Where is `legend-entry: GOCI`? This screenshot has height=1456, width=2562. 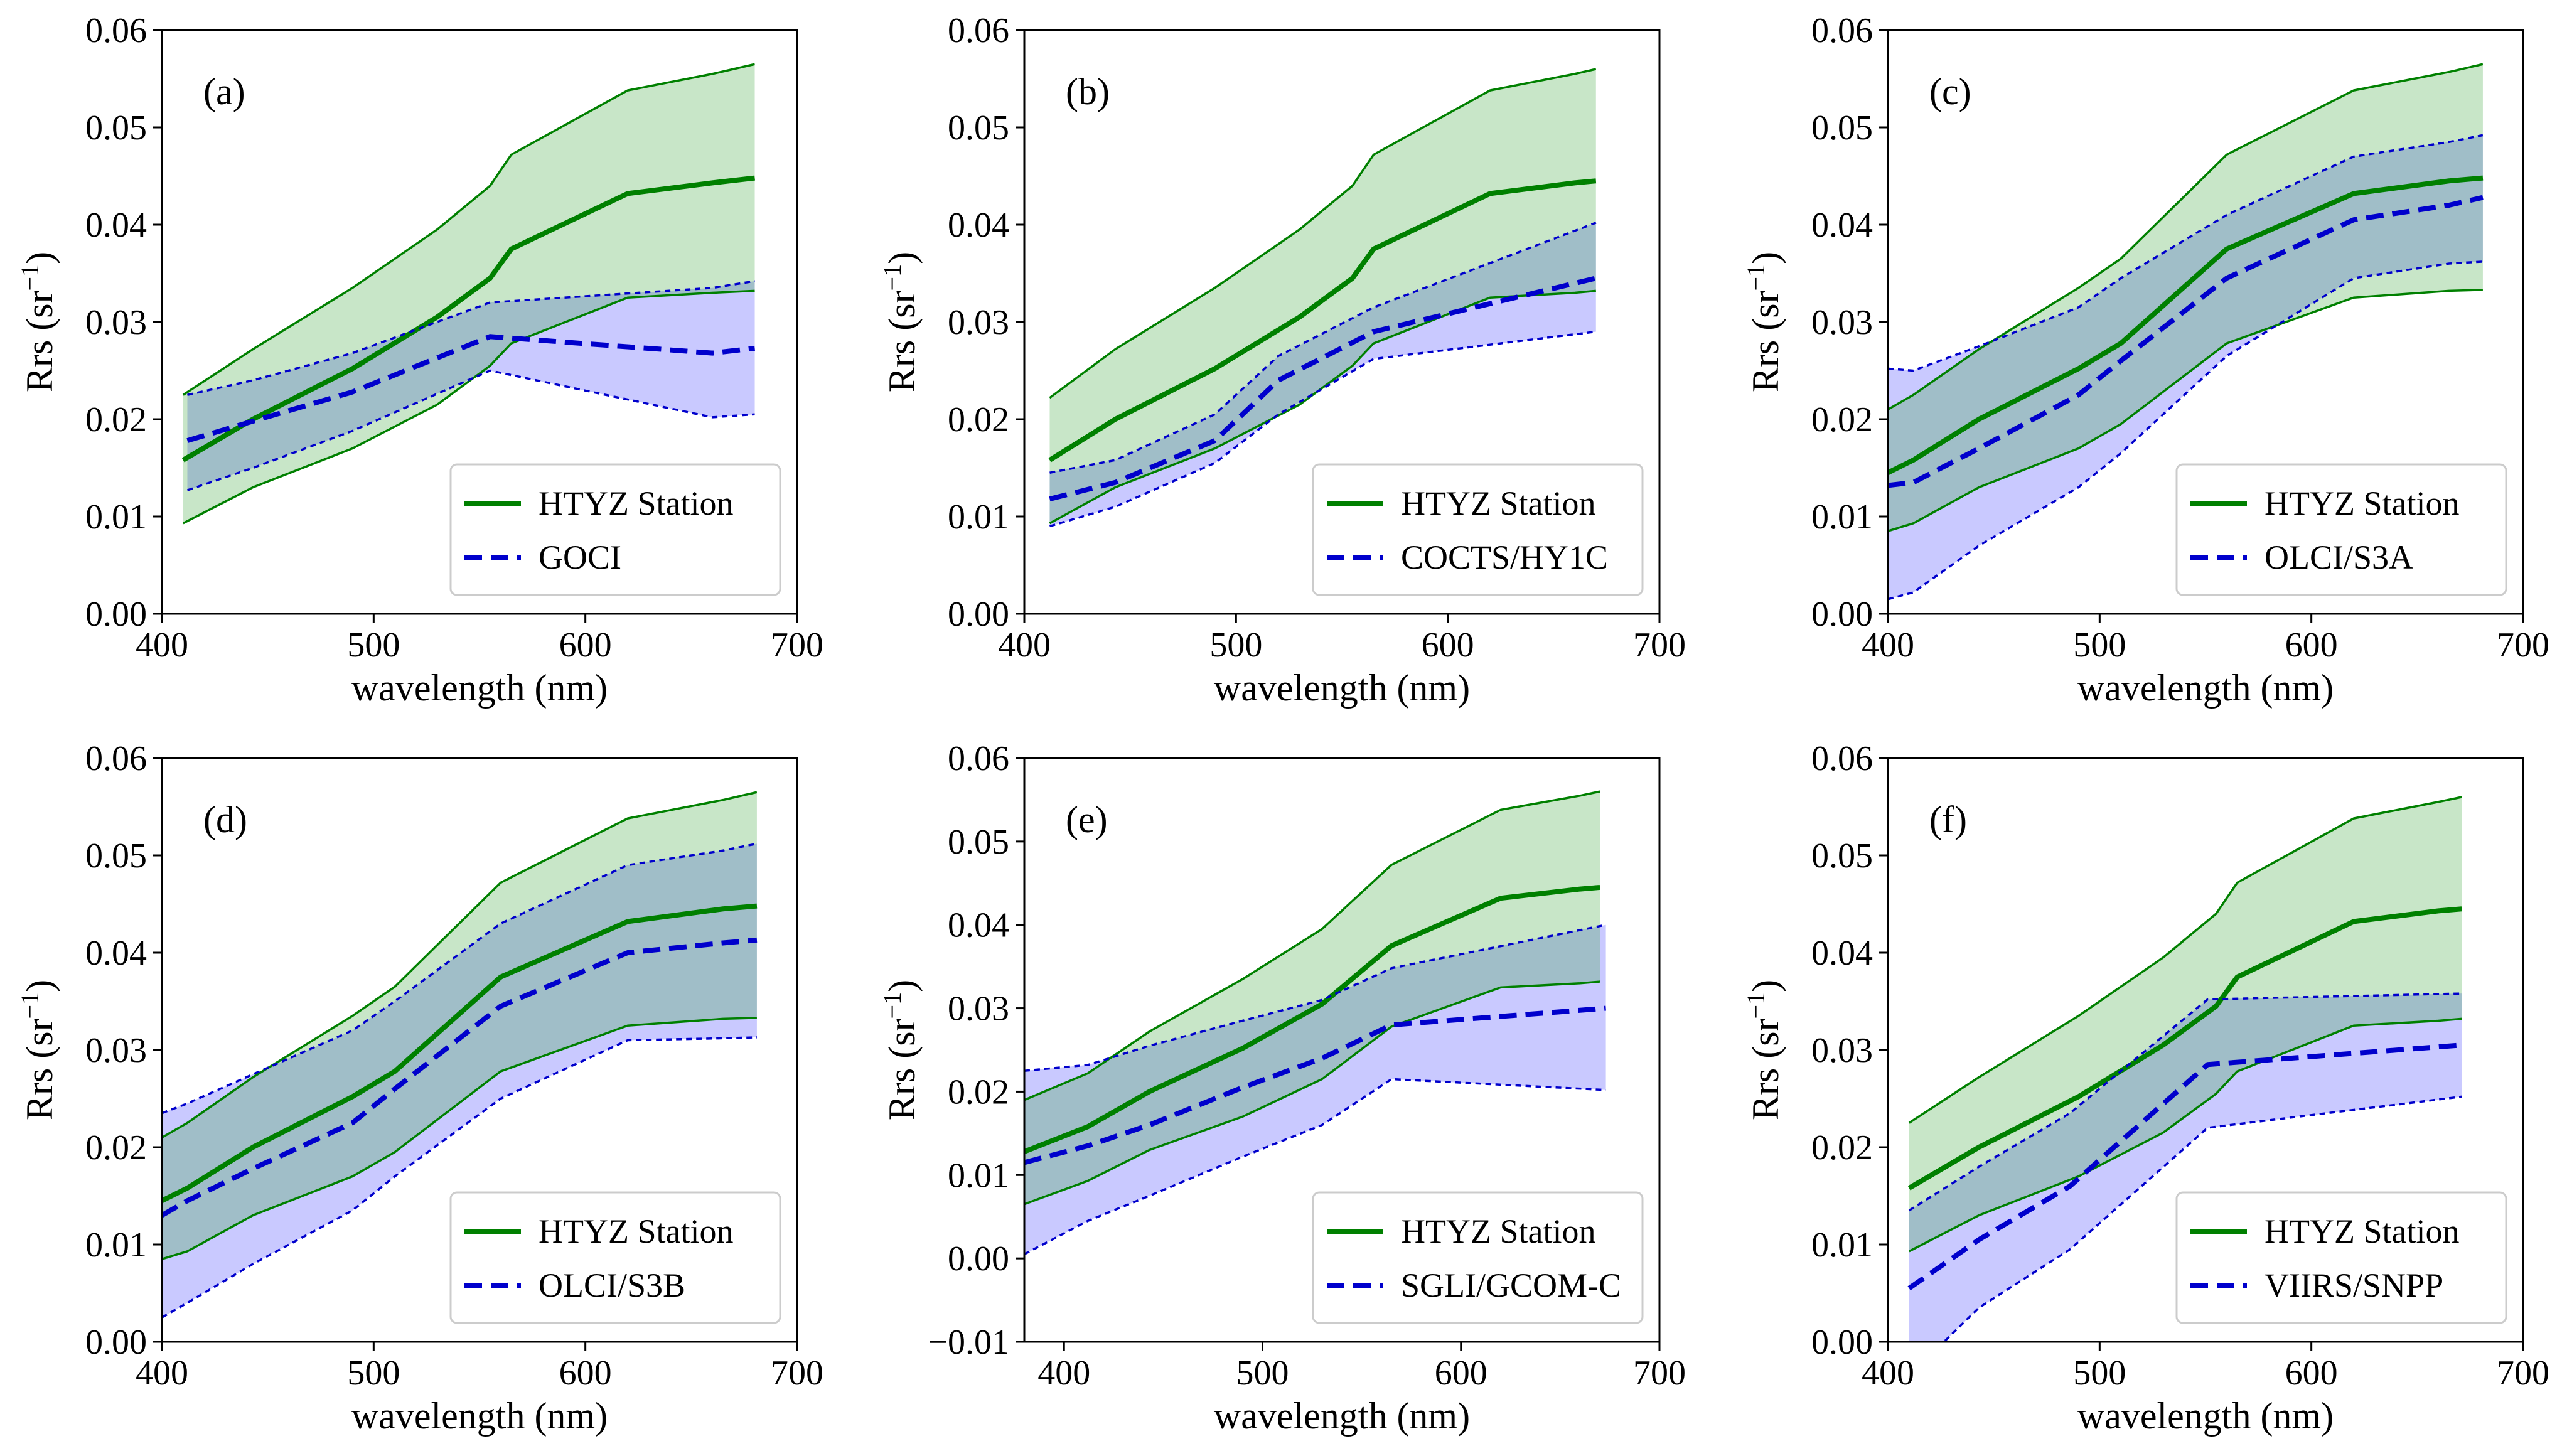 legend-entry: GOCI is located at coordinates (580, 557).